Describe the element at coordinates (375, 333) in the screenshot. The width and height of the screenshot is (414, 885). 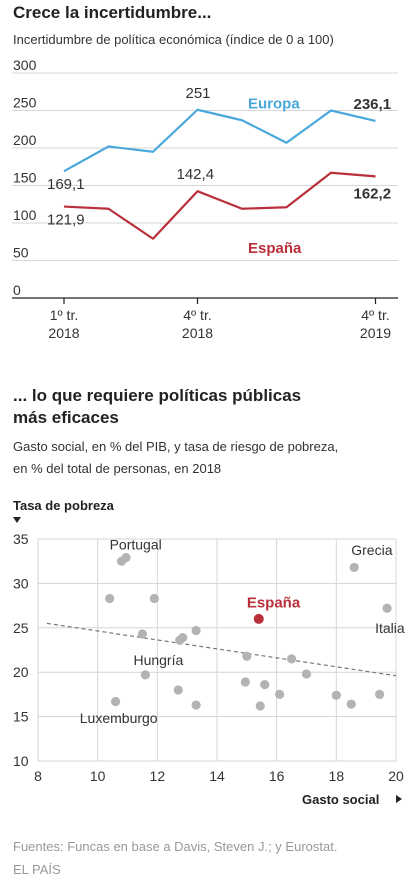
I see `x-tick-label: 2019` at that location.